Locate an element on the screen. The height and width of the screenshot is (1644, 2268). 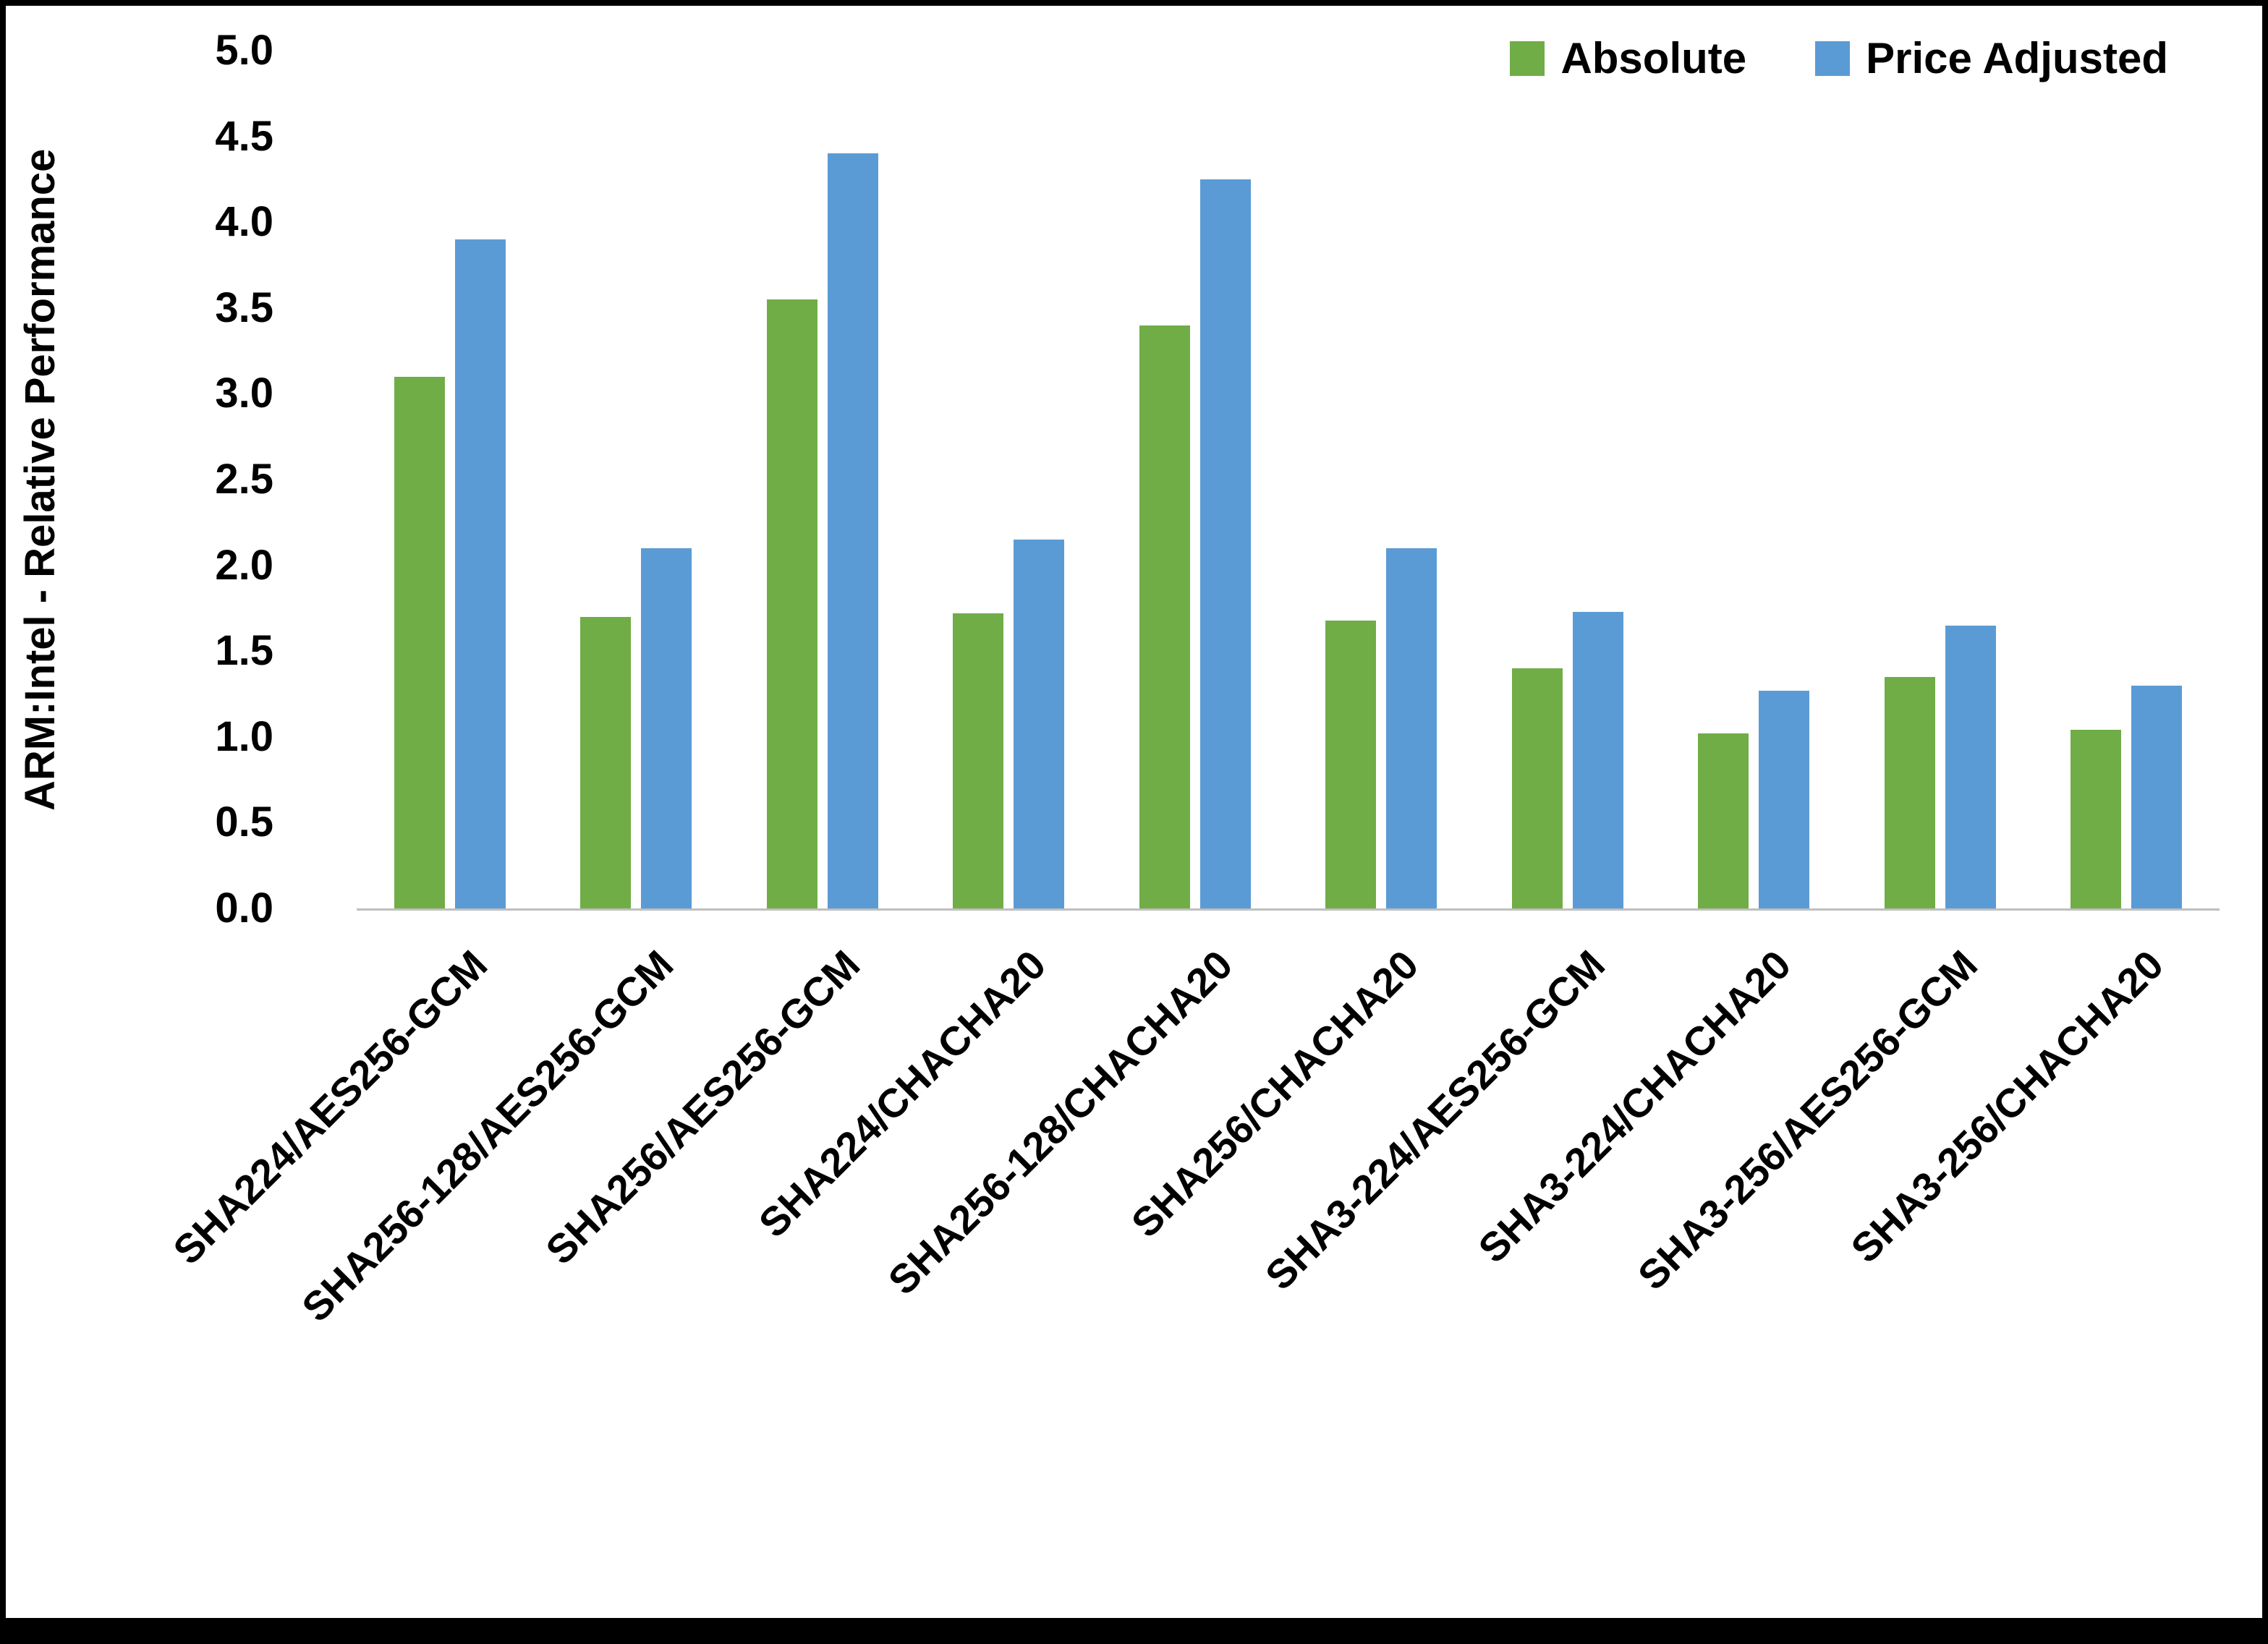
y-tick-label: 0.5 is located at coordinates (244, 822).